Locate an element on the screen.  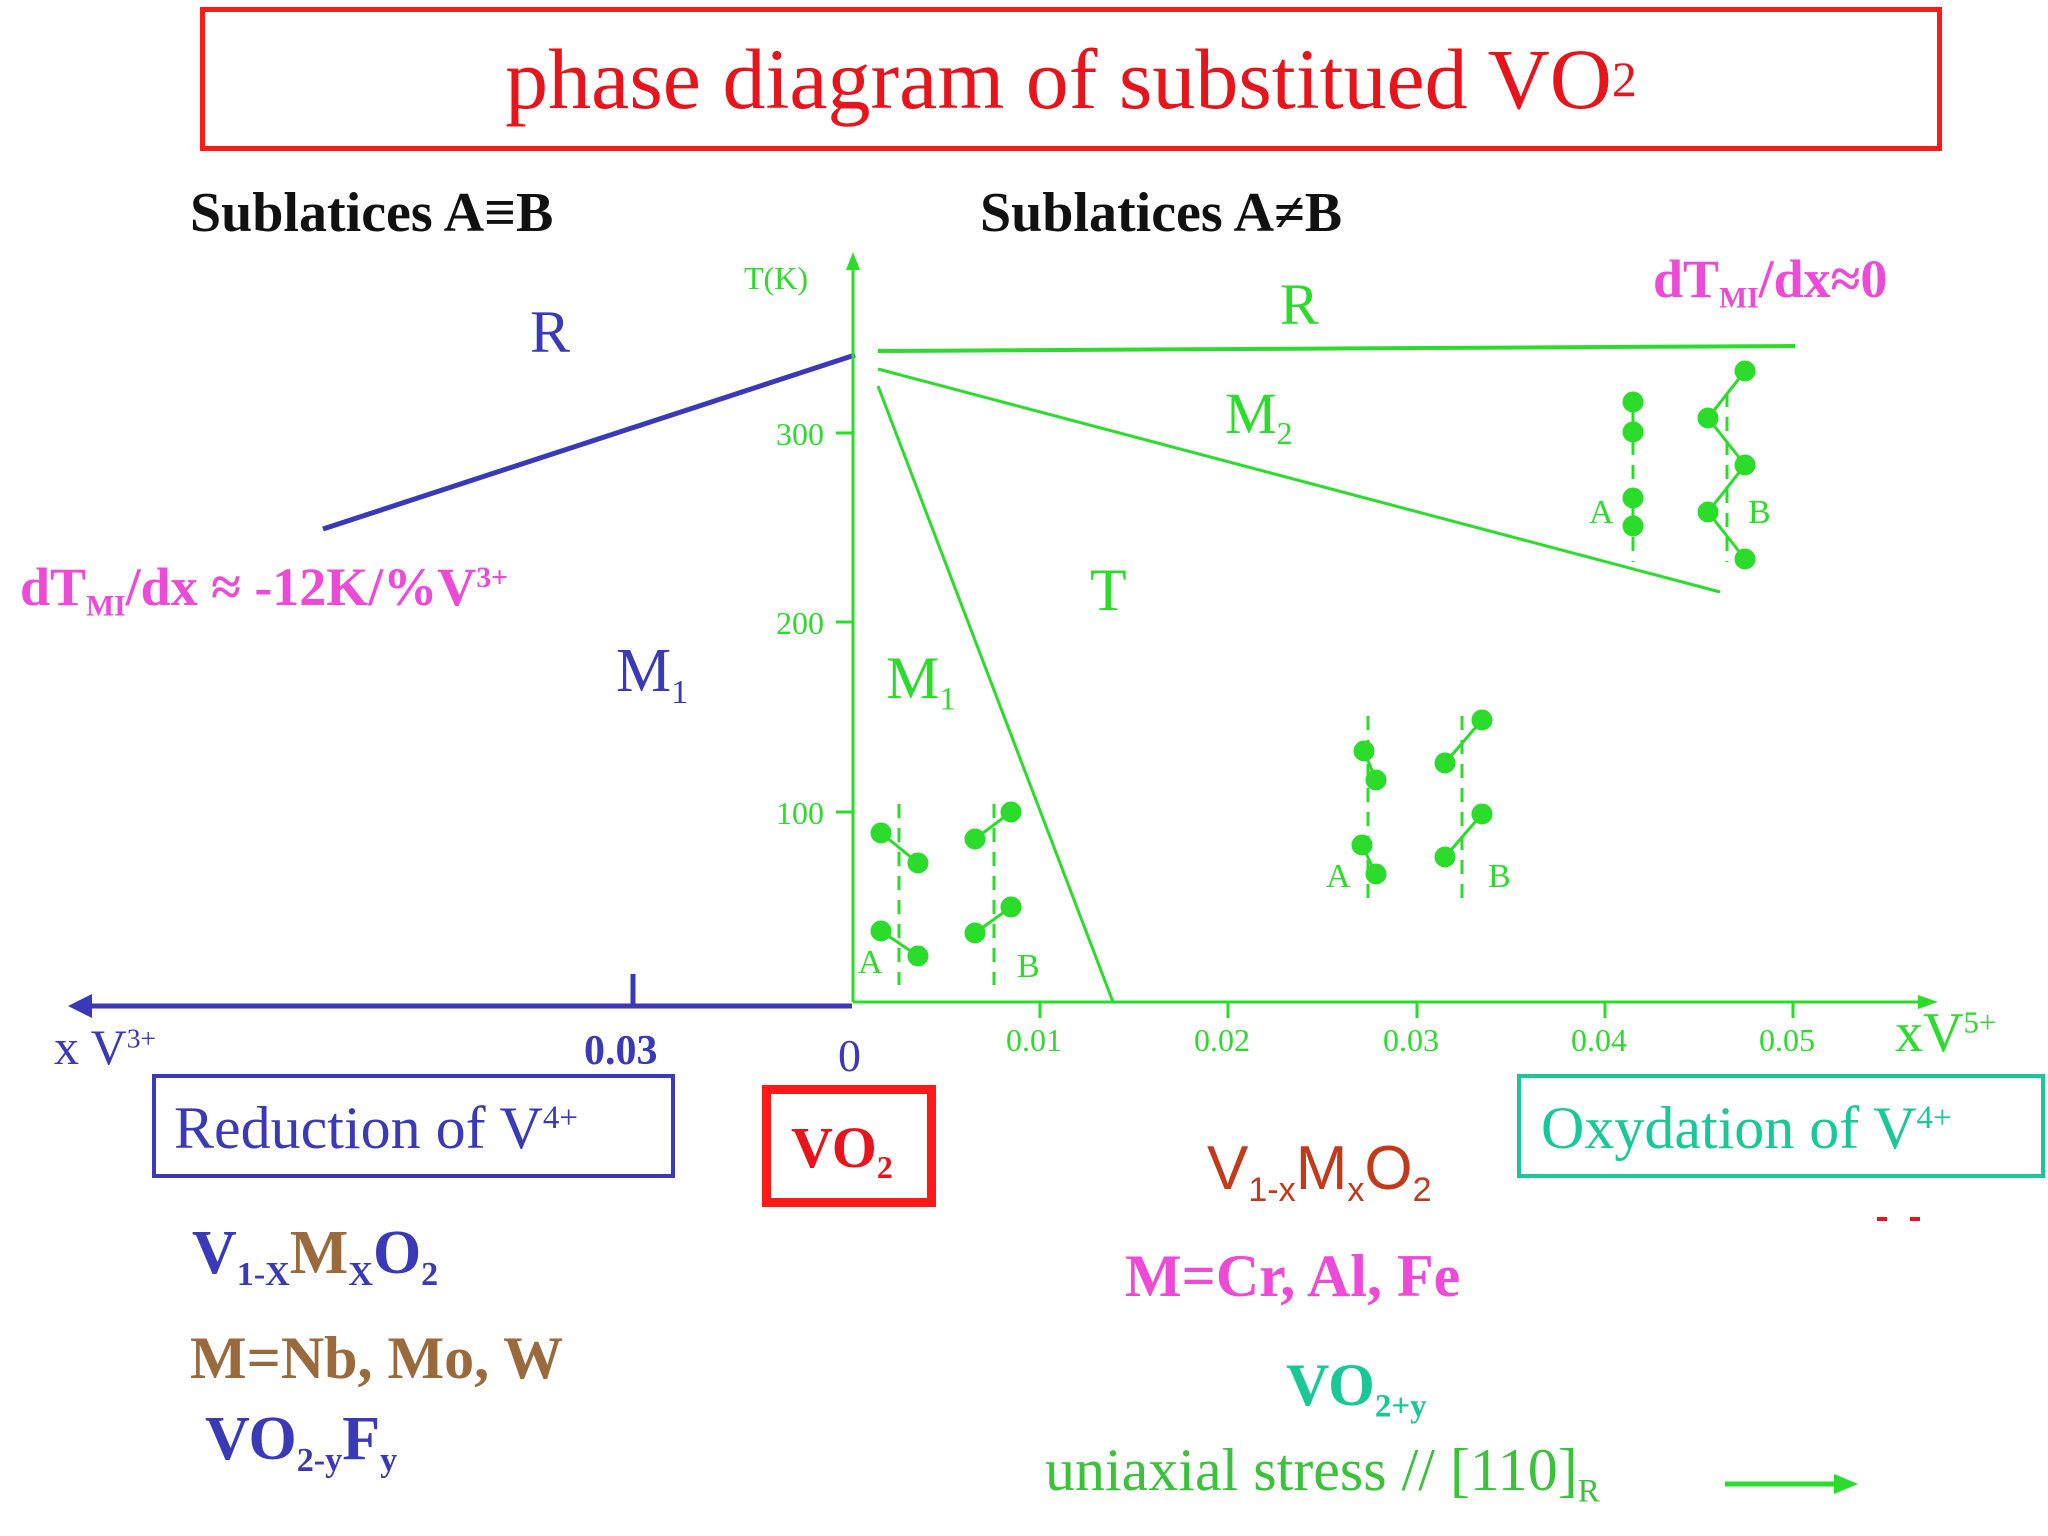
y-tick-label-300: 300 is located at coordinates (800, 434).